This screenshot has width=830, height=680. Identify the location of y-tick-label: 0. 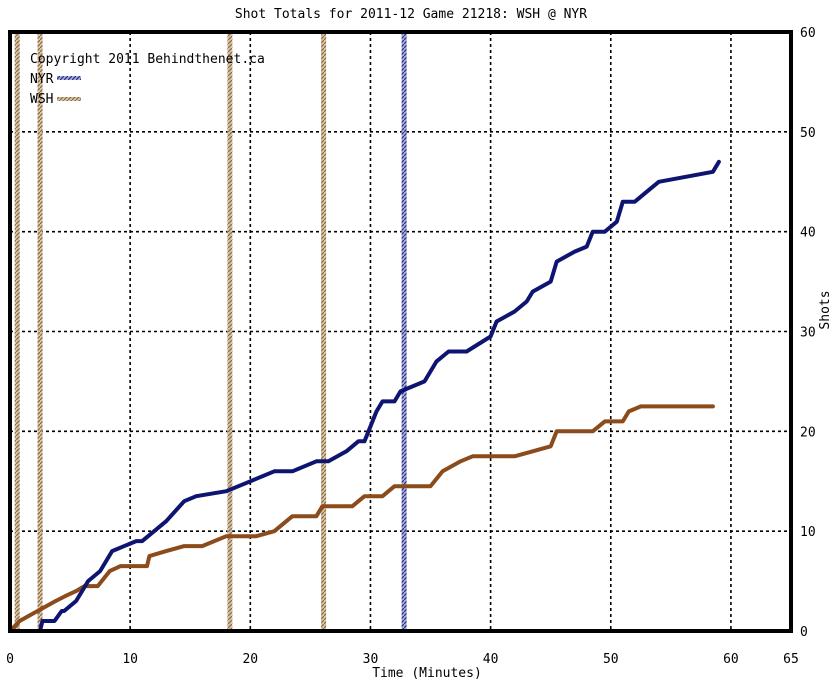
(804, 632).